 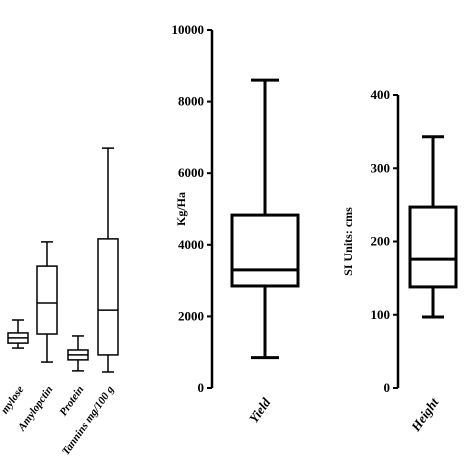 I want to click on x-tick-label: Yield, so click(x=260, y=410).